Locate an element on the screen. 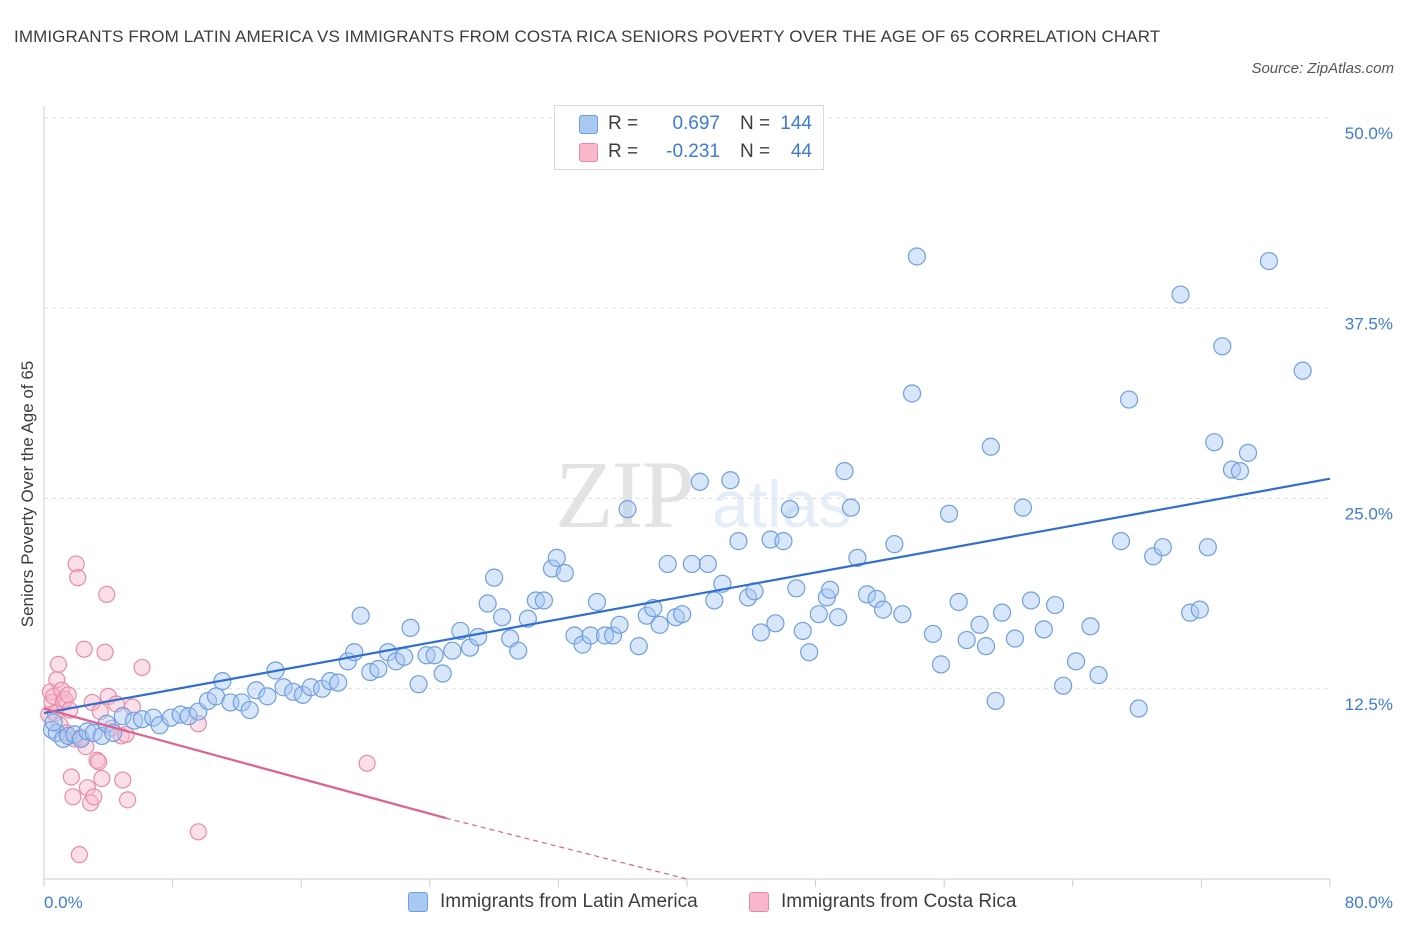 The image size is (1406, 930). bottom-legend-label: Immigrants from Costa Rica is located at coordinates (899, 901).